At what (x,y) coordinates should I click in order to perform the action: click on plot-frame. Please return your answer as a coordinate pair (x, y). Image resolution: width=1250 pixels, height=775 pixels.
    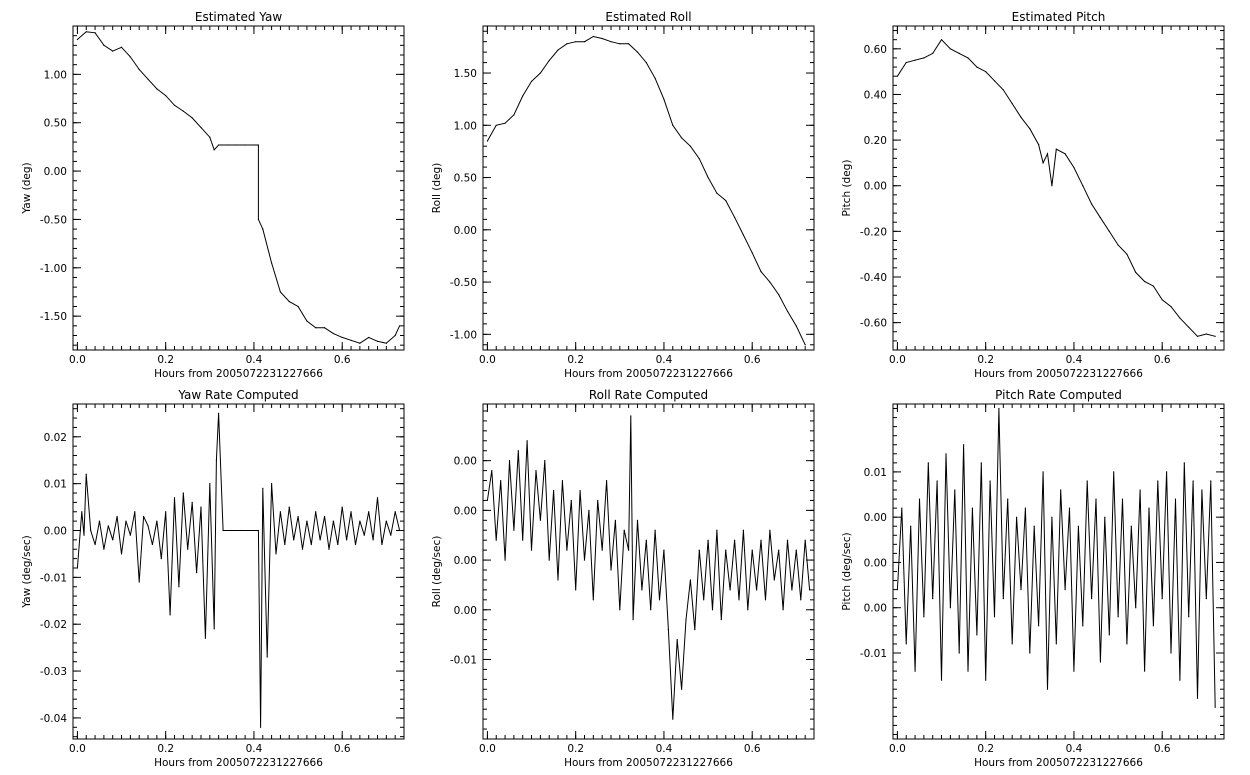
    Looking at the image, I should click on (648, 571).